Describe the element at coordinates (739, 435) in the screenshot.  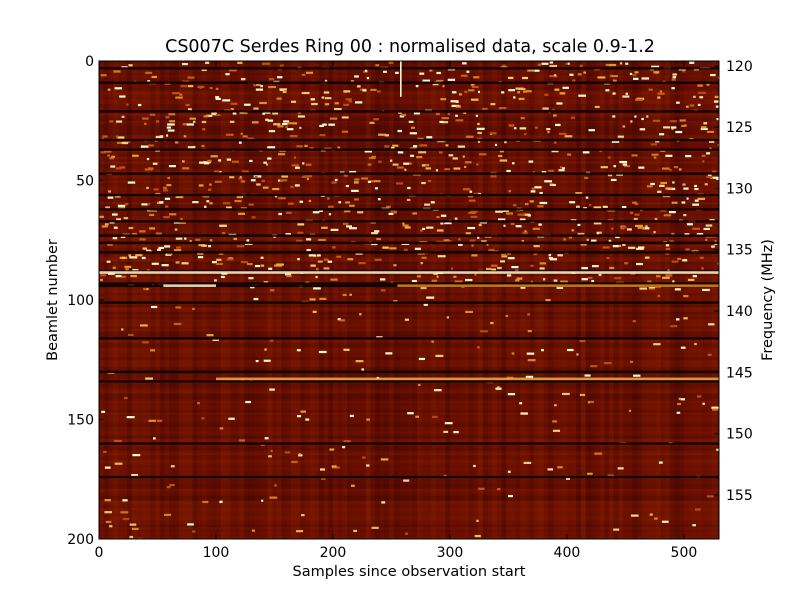
I see `y2-tick-label: 150` at that location.